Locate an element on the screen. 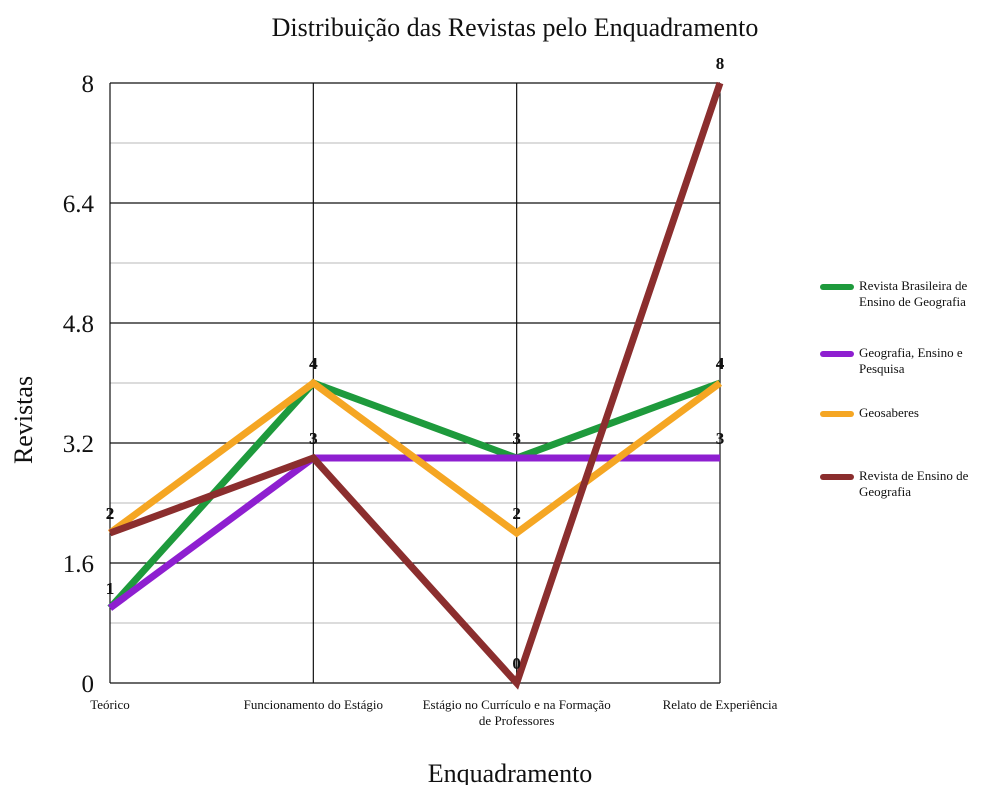 The image size is (986, 785). legend-label: Revista de Ensino de Geografia is located at coordinates (914, 483).